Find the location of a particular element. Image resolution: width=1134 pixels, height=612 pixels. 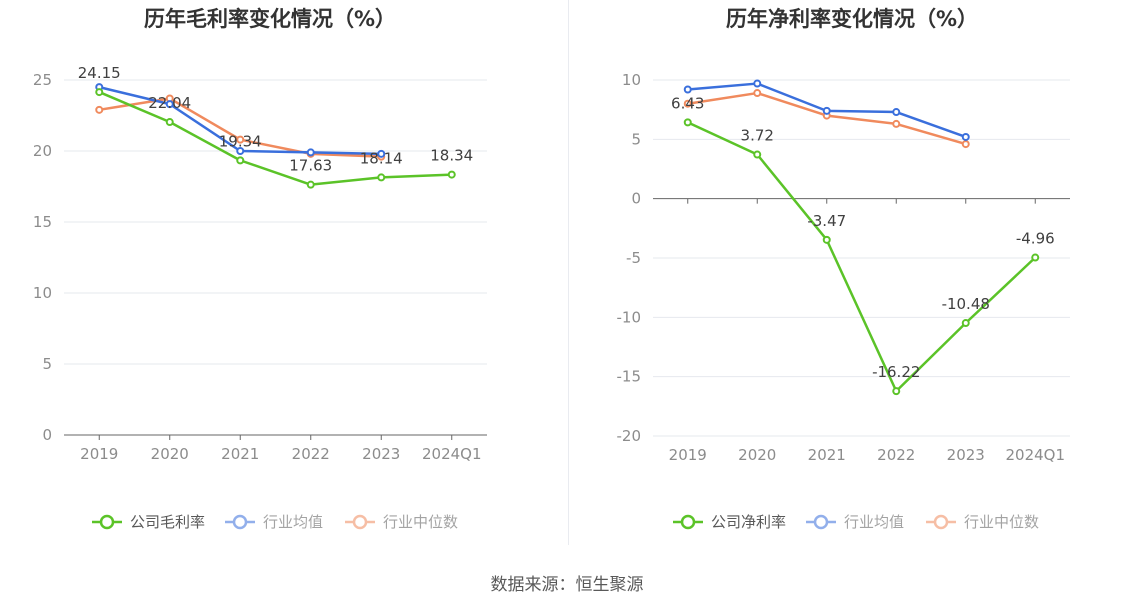

y-tick-label: 20 is located at coordinates (42, 151).